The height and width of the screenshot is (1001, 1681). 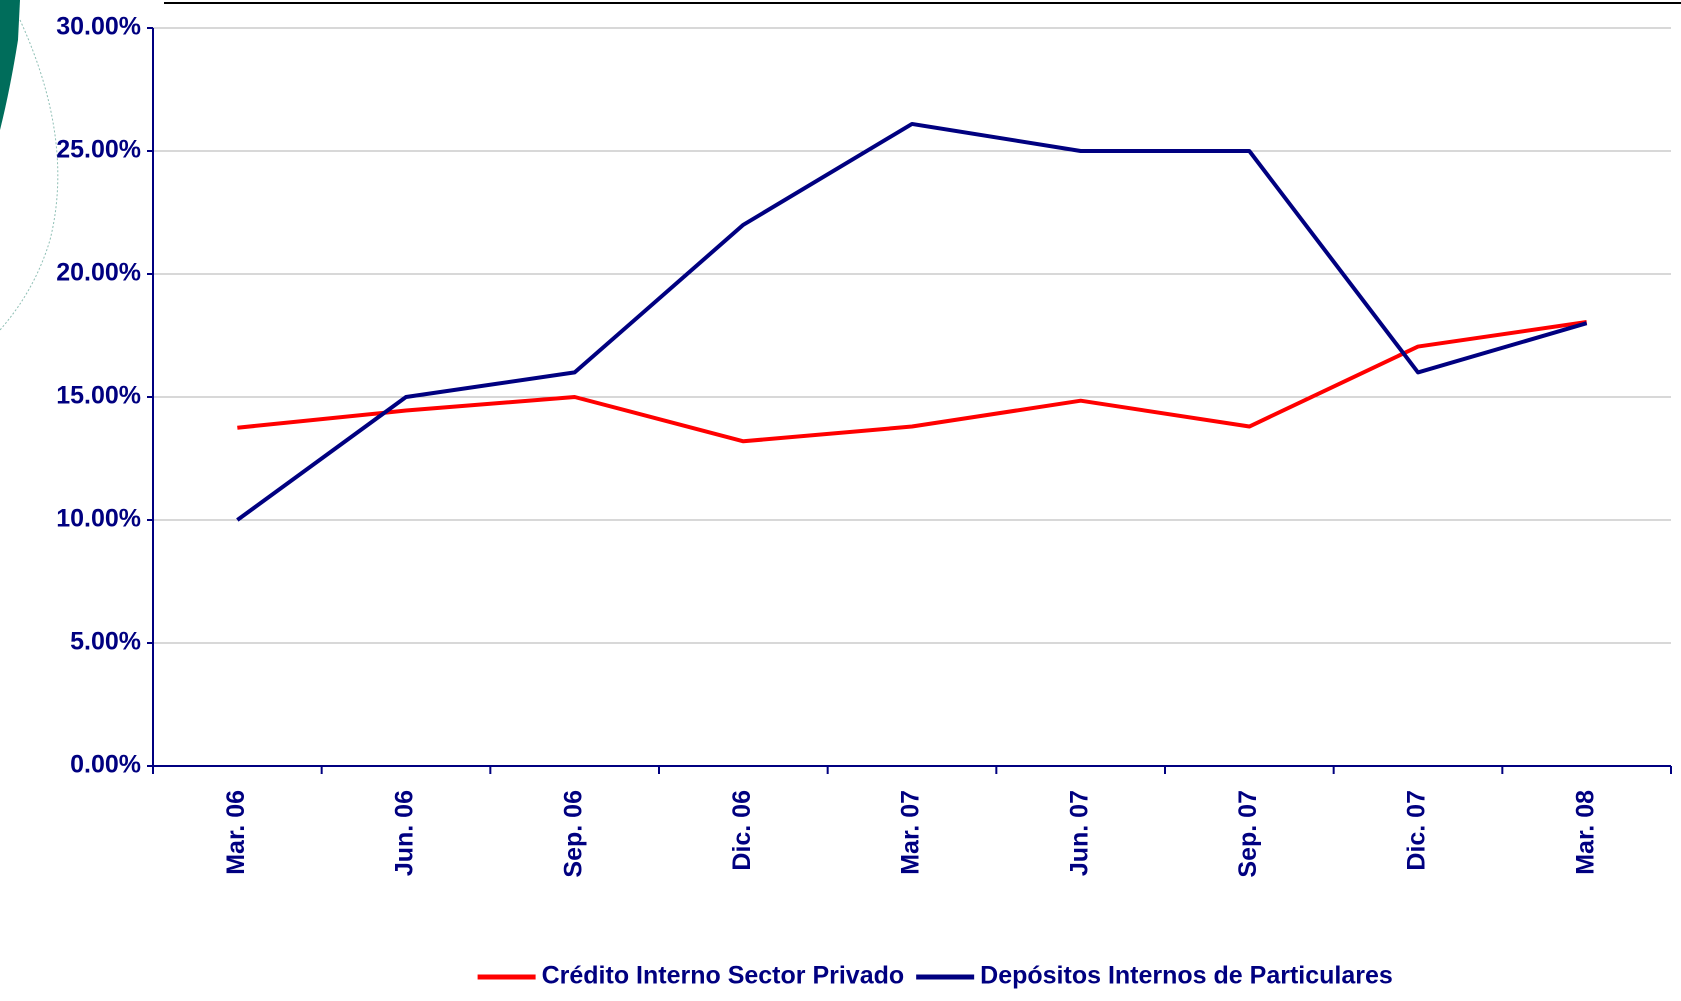 What do you see at coordinates (1186, 976) in the screenshot?
I see `legend-label: Depósitos Internos de Particulares` at bounding box center [1186, 976].